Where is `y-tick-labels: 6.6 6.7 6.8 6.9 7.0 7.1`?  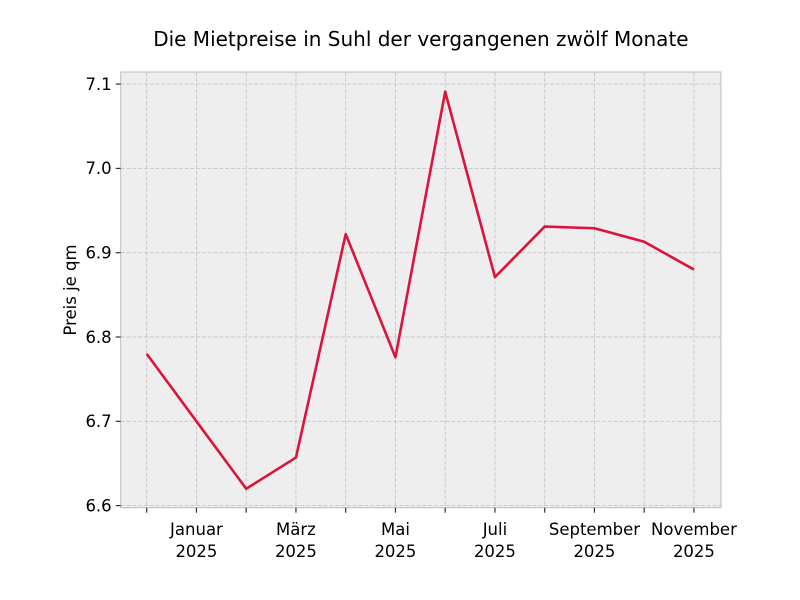 y-tick-labels: 6.6 6.7 6.8 6.9 7.0 7.1 is located at coordinates (98, 295).